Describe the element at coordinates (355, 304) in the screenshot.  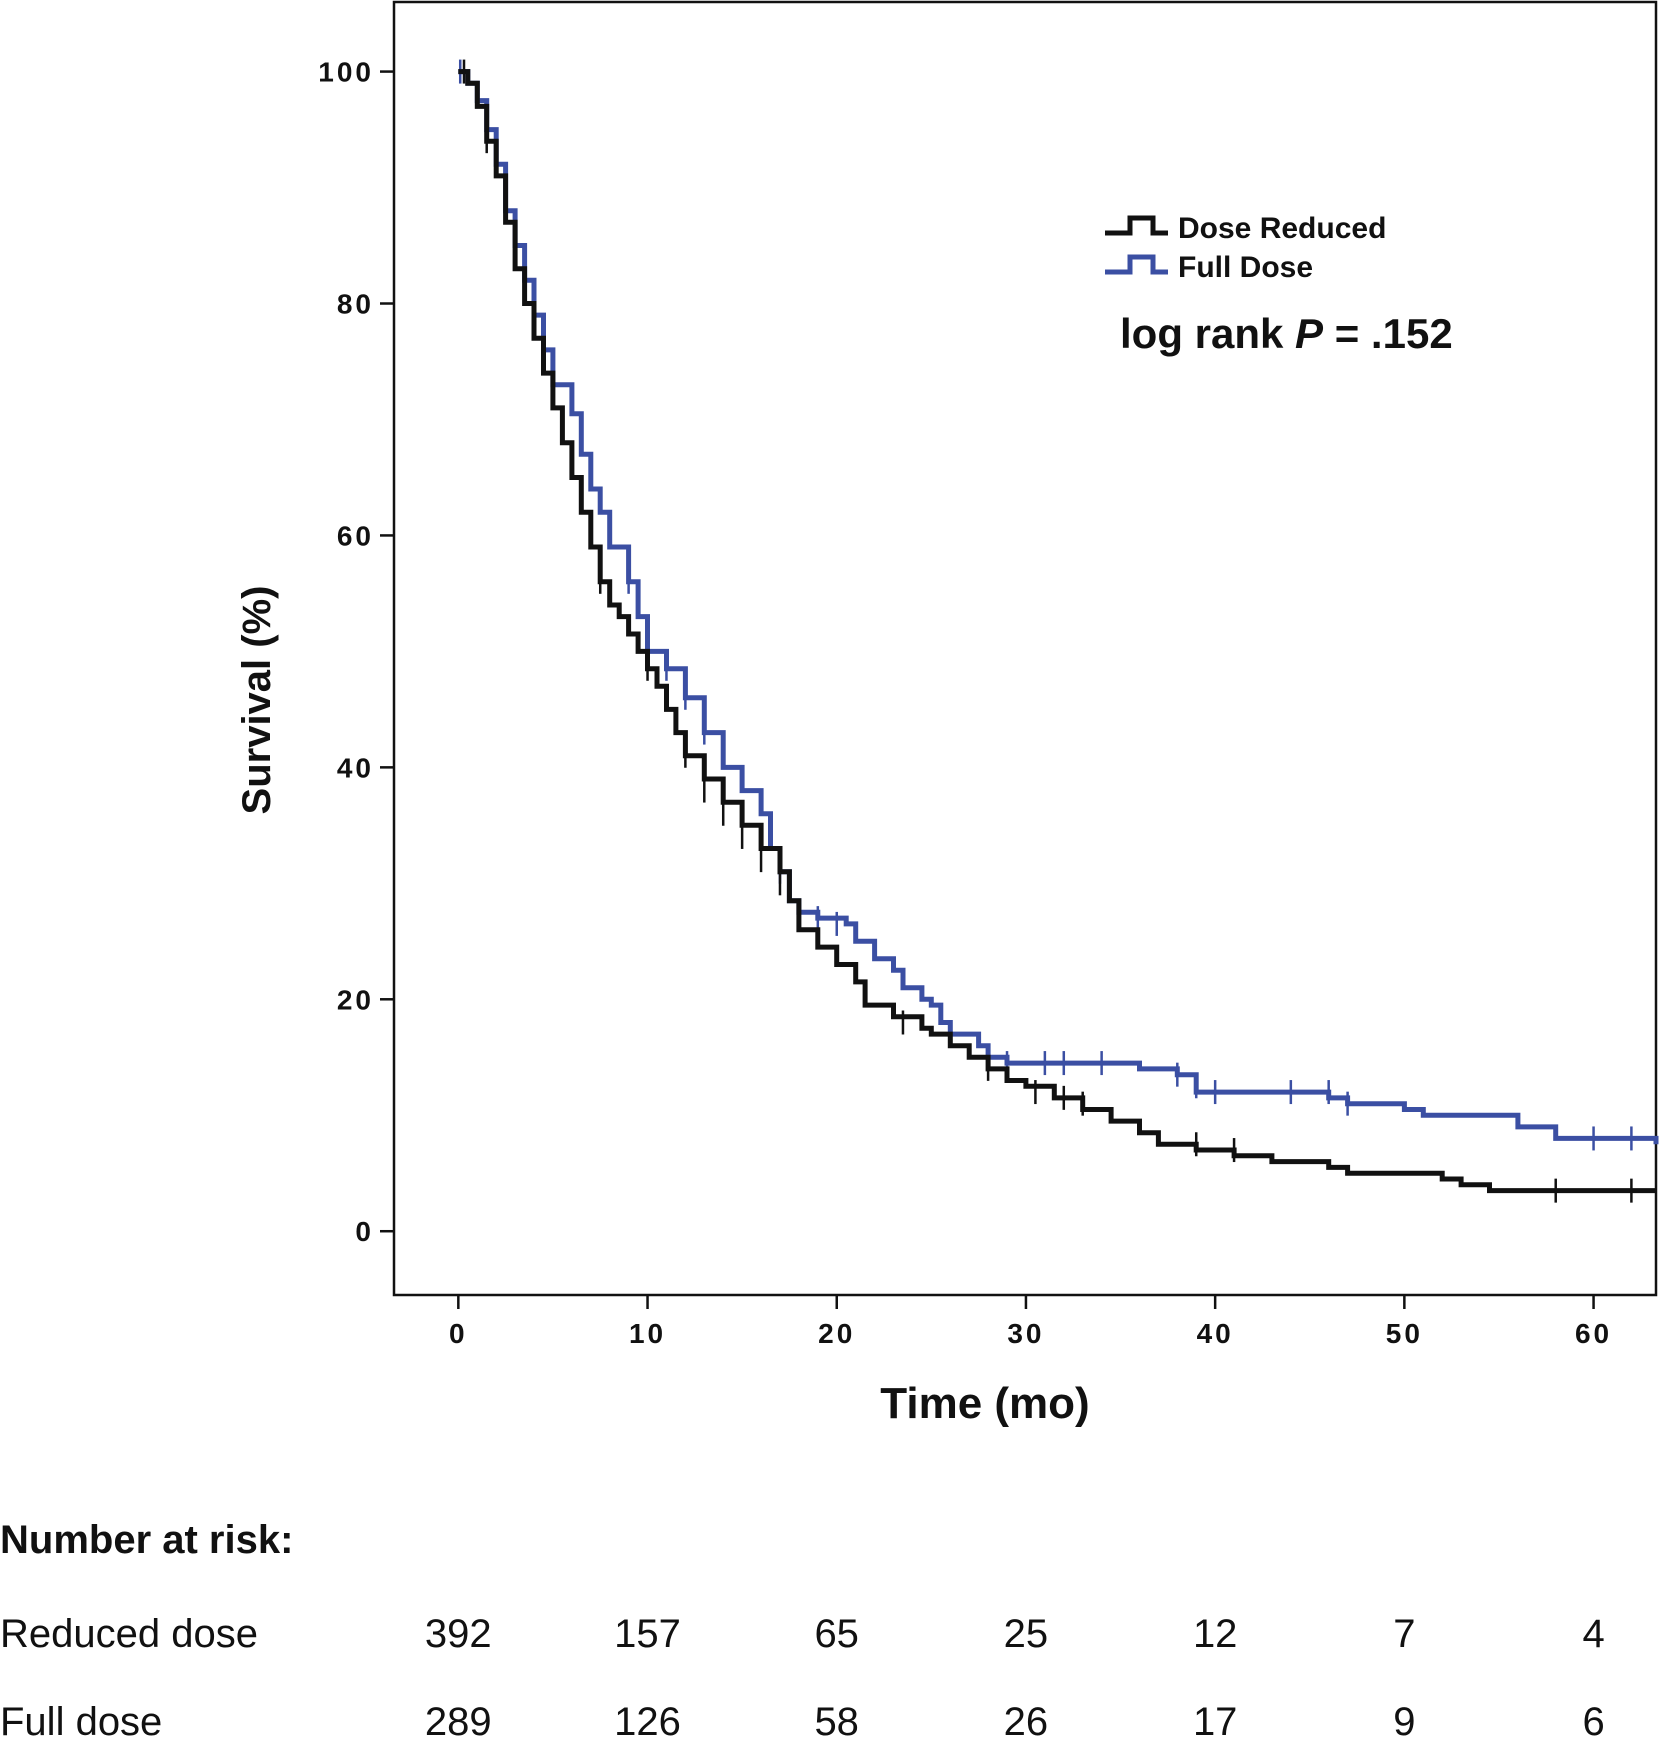
I see `y-tick-label: 80` at that location.